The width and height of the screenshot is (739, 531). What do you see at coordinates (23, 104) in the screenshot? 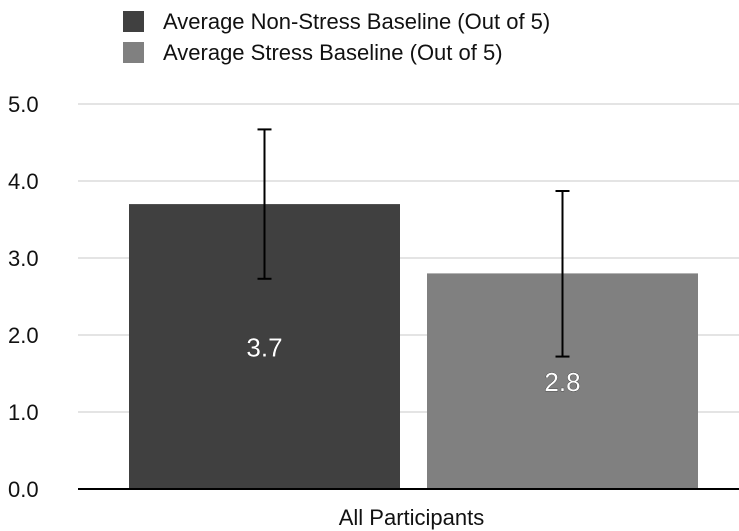
I see `y-tick-label: 5.0` at bounding box center [23, 104].